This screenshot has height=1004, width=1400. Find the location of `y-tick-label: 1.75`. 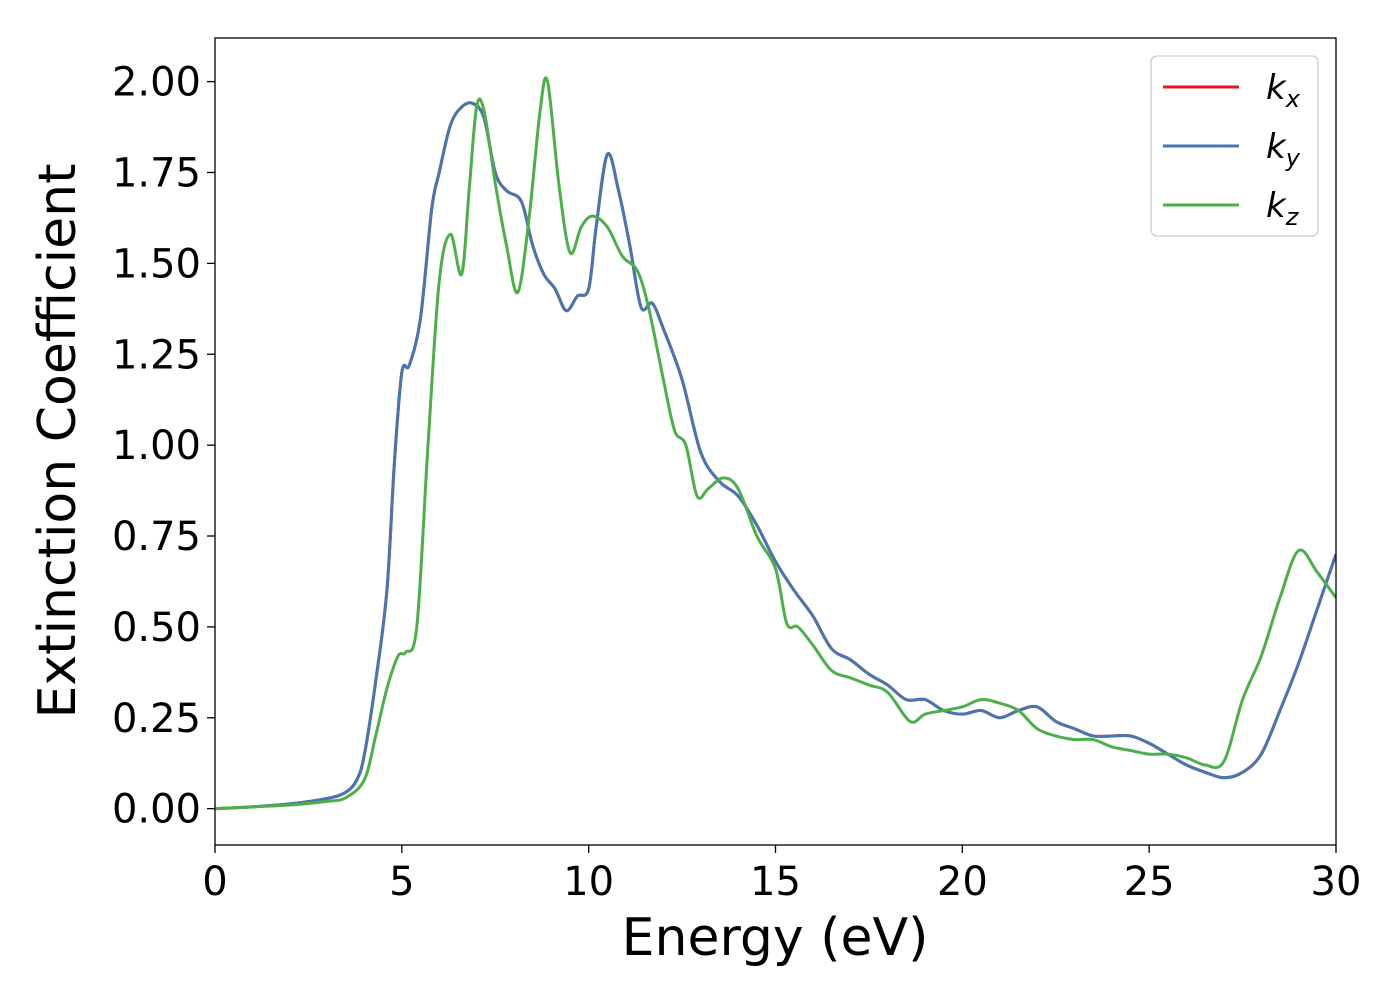

y-tick-label: 1.75 is located at coordinates (156, 174).